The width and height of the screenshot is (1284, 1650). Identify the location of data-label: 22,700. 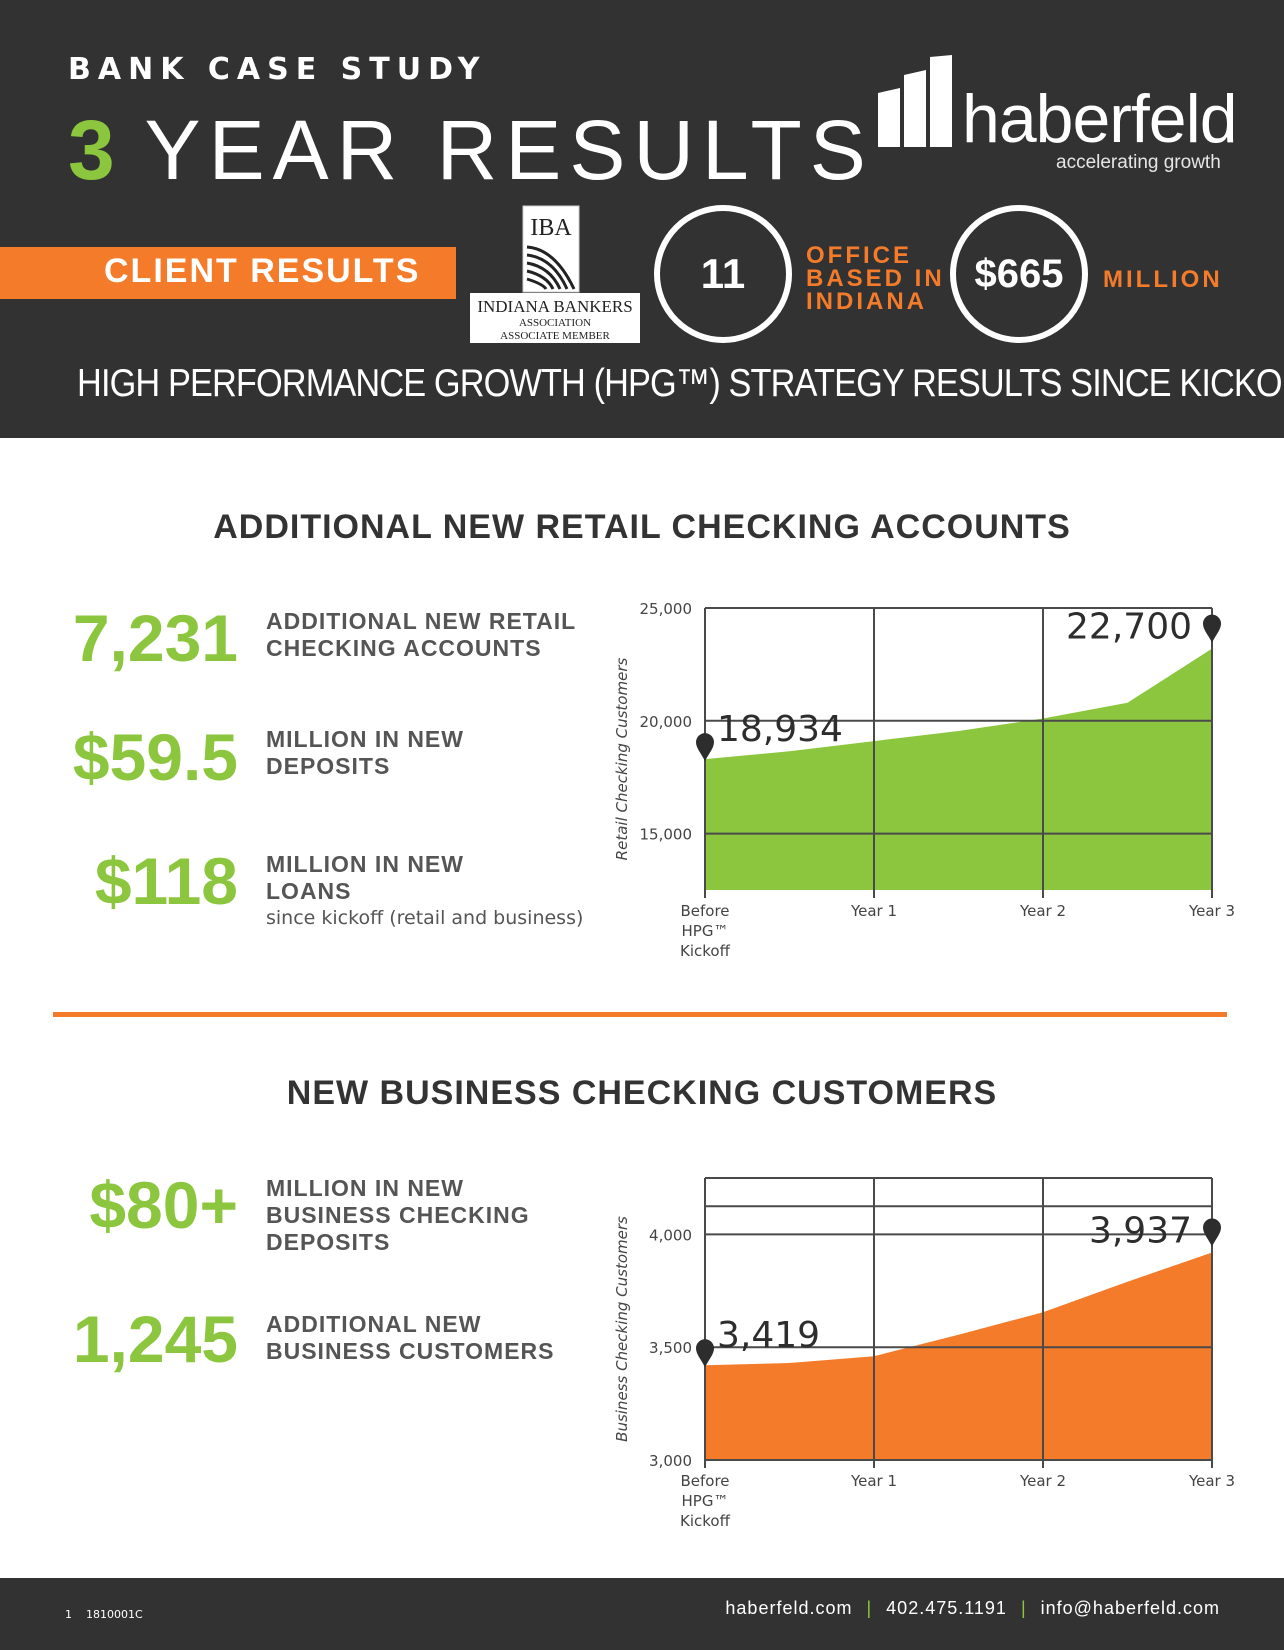
(1129, 627).